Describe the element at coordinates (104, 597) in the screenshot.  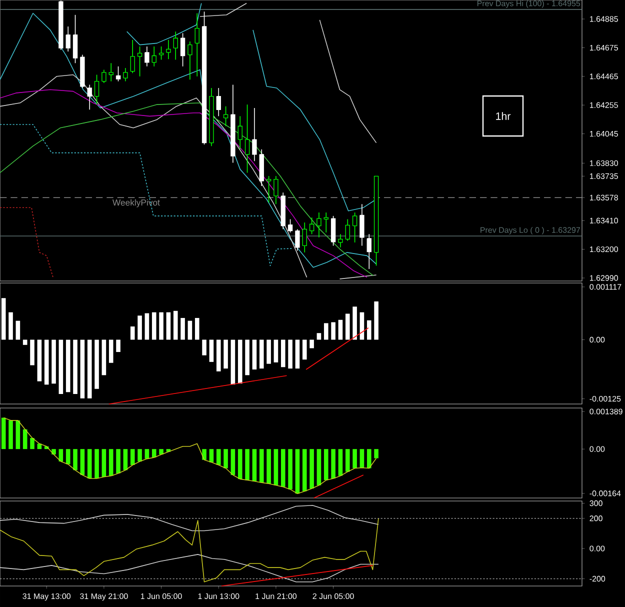
I see `x-tick-label: 31 May 21:00` at that location.